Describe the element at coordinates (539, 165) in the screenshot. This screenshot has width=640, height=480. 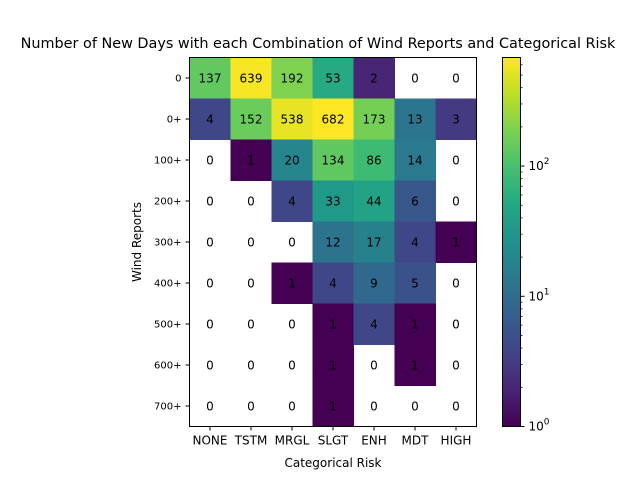
I see `colorbar-tick-label: 10²` at that location.